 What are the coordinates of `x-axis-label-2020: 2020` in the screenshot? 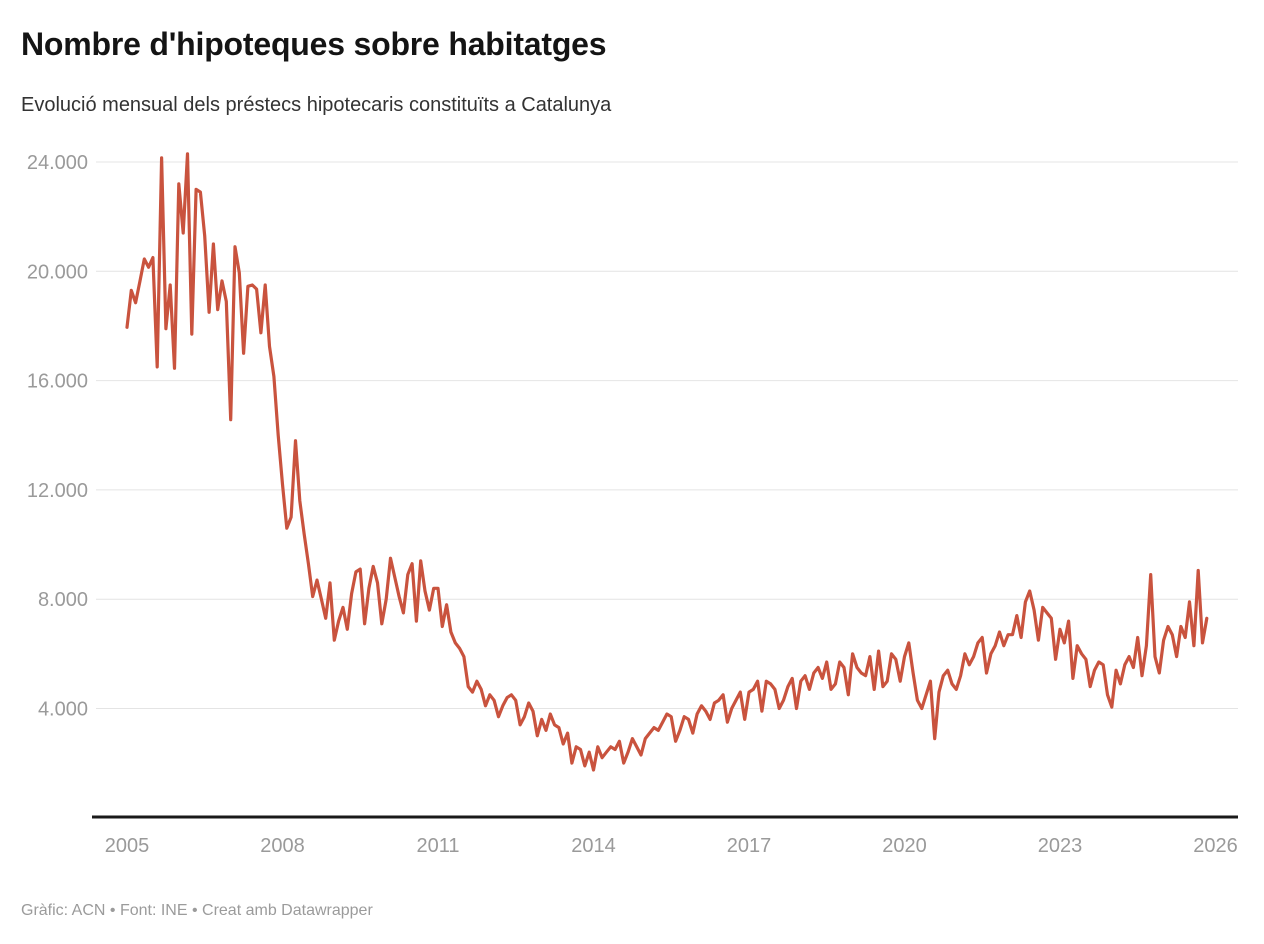 It's located at (904, 846).